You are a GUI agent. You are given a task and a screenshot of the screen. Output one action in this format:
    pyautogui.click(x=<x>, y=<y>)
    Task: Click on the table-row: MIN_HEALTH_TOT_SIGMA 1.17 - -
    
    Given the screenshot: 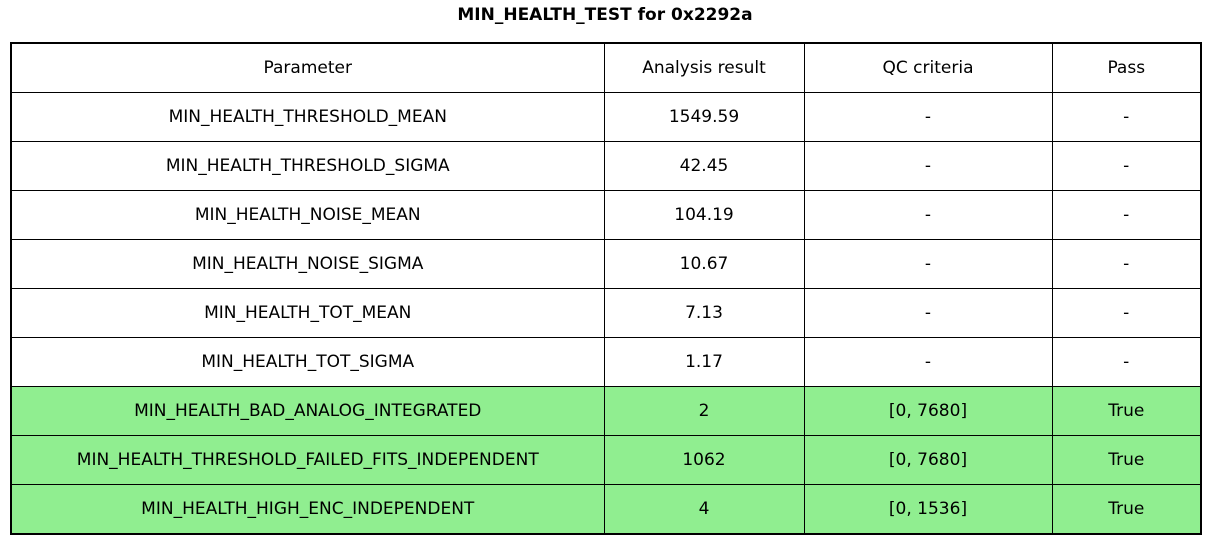 What is the action you would take?
    pyautogui.click(x=606, y=362)
    